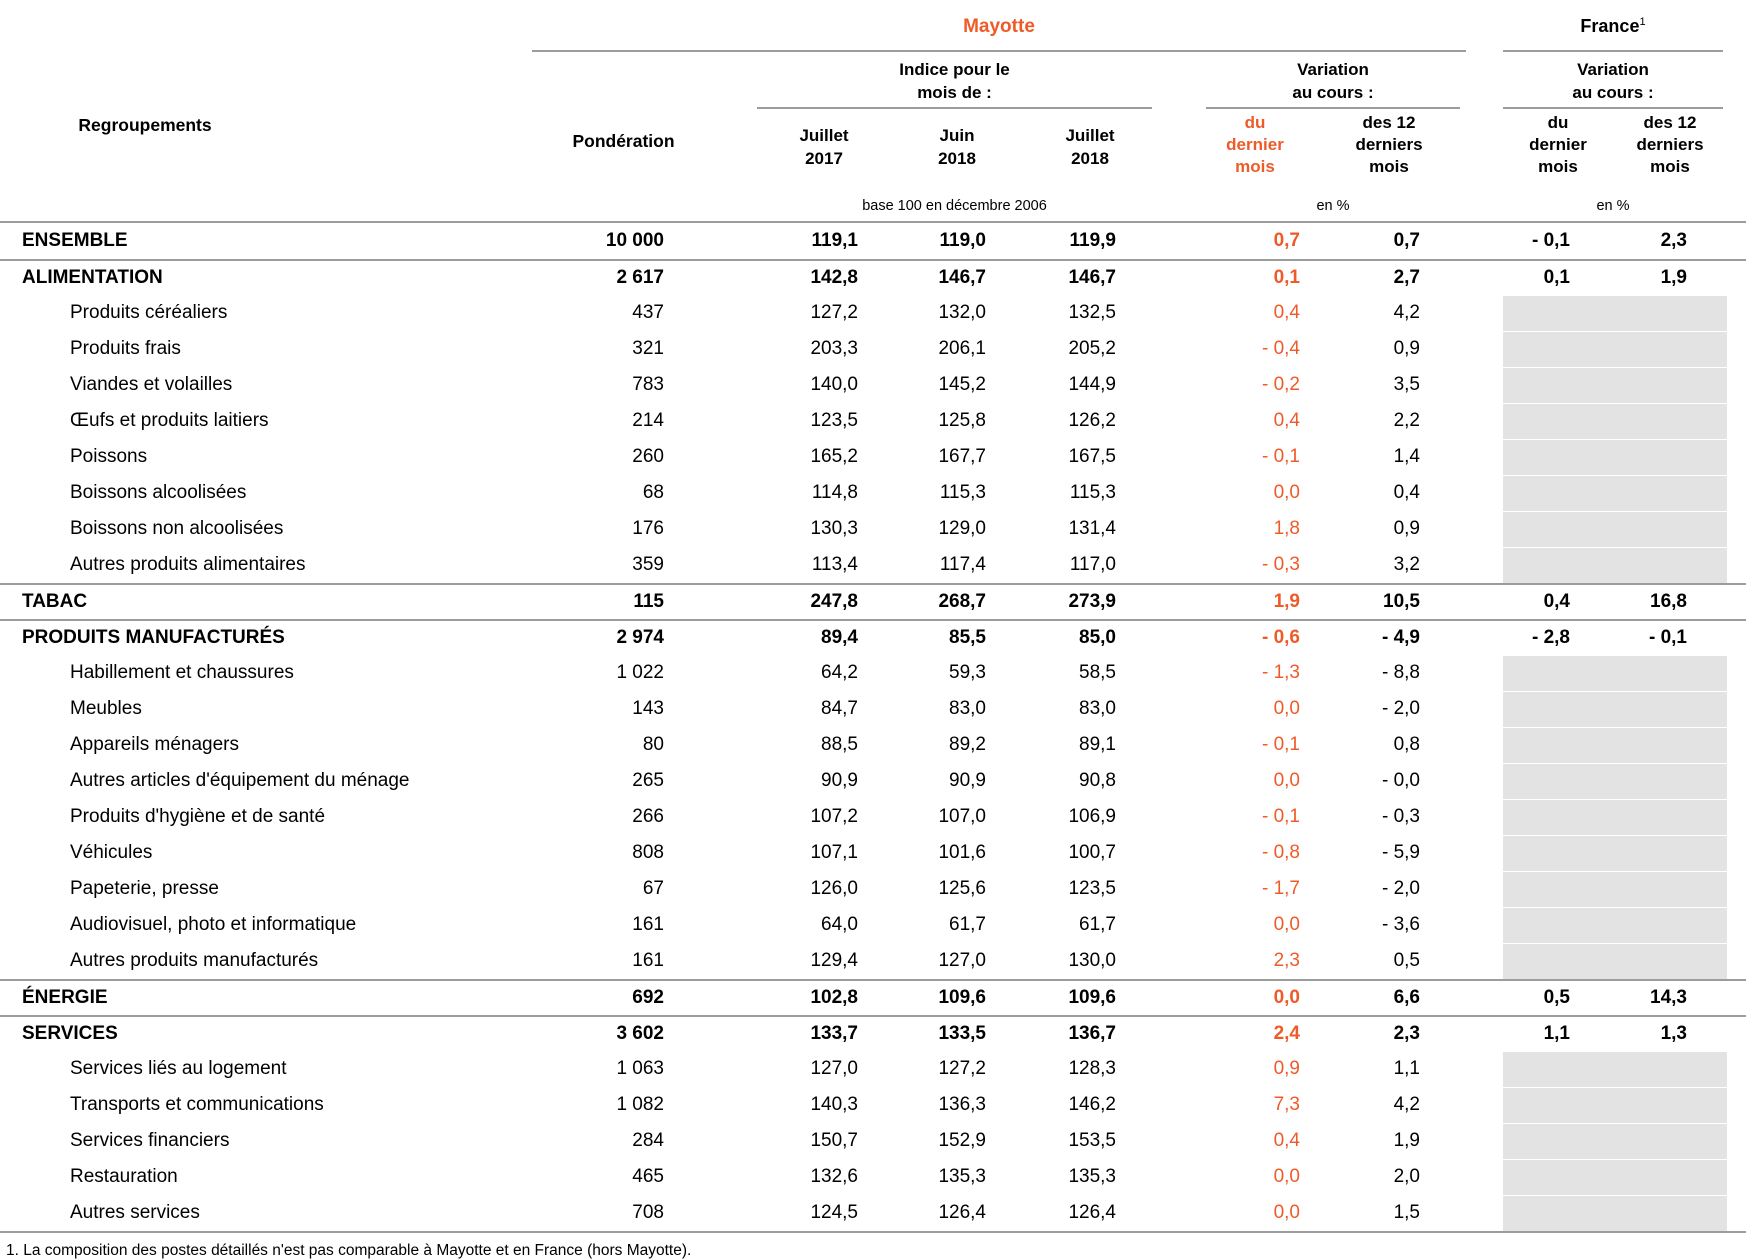  What do you see at coordinates (640, 672) in the screenshot?
I see `cell-ponderation: 1 022` at bounding box center [640, 672].